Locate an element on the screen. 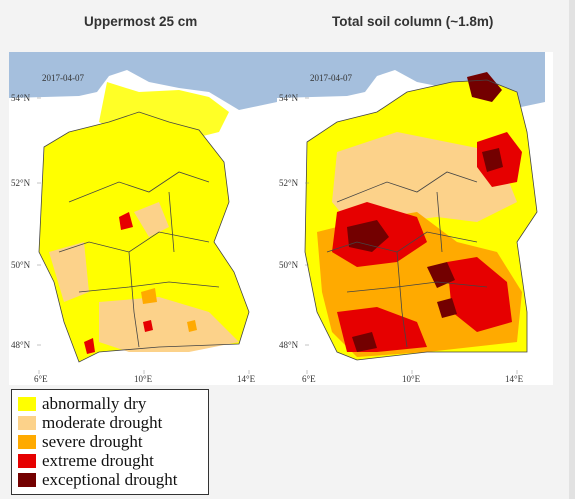 This screenshot has width=575, height=499. legend-item-exceptional-drought: exceptional drought is located at coordinates (110, 479).